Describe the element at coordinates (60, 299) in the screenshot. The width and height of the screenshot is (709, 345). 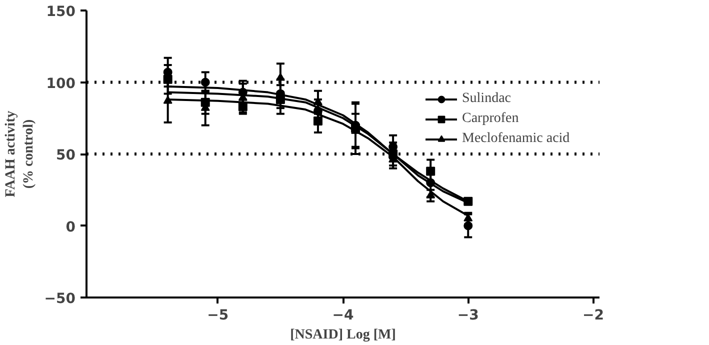
I see `y-tick-label: −50` at that location.